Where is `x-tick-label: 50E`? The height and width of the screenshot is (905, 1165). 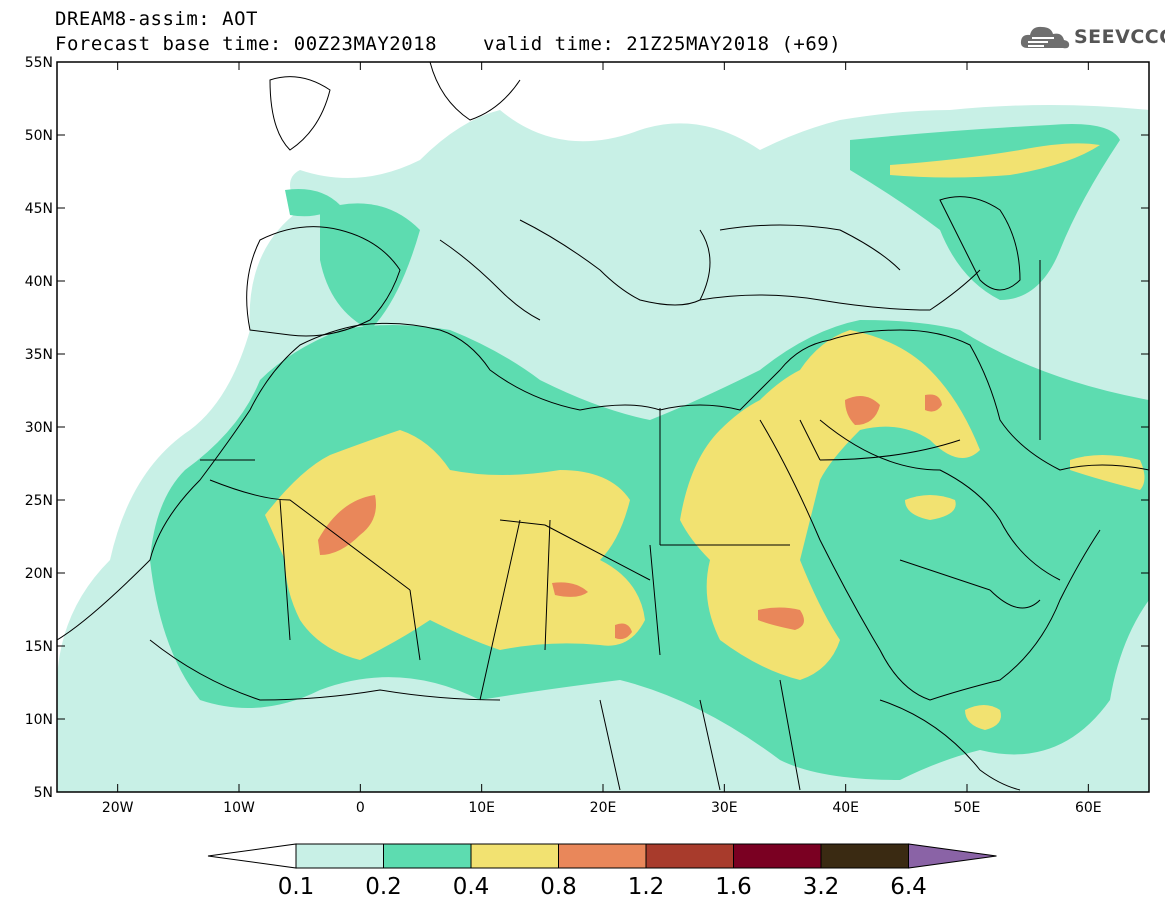
x-tick-label: 50E is located at coordinates (967, 808).